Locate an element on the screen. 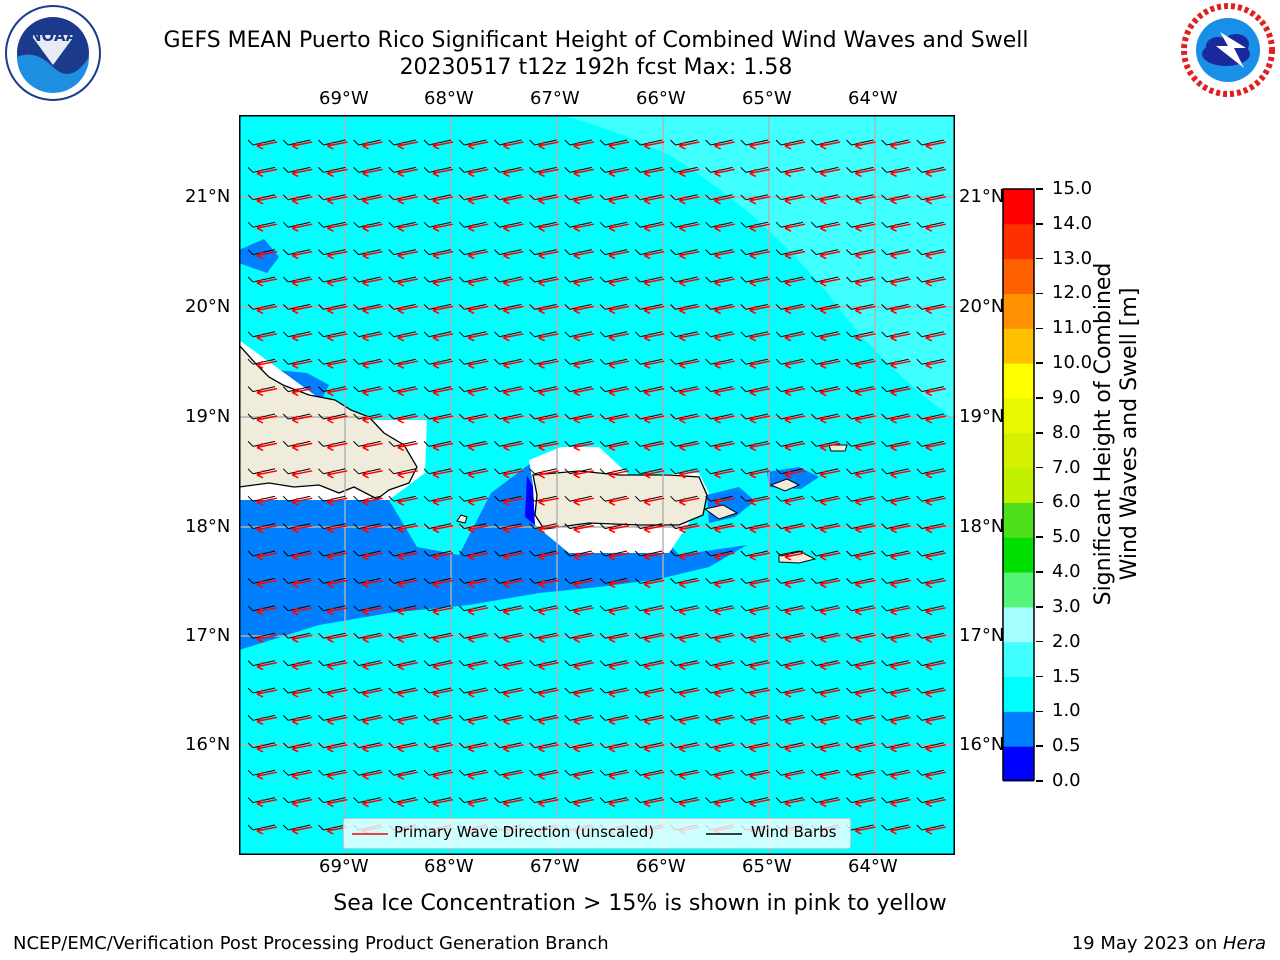 Image resolution: width=1280 pixels, height=960 pixels. wave-height-band-0.5-1.0 is located at coordinates (493, 549).